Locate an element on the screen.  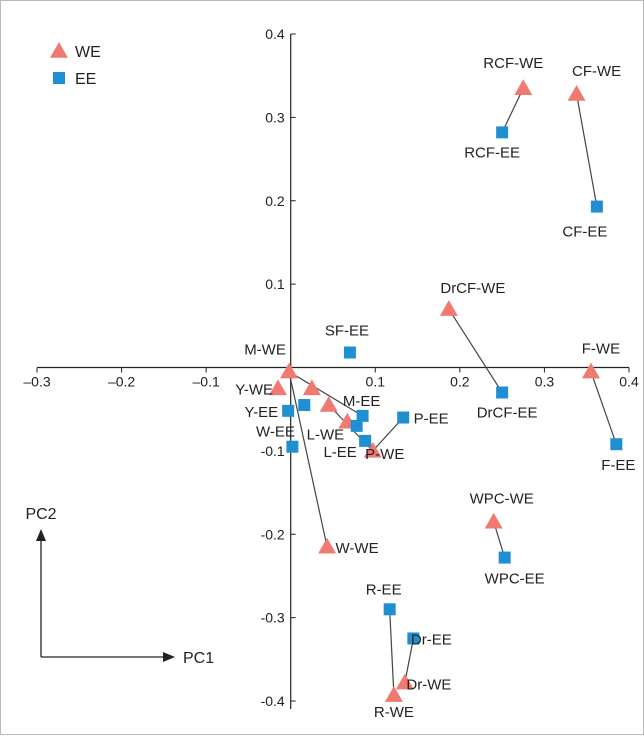
point-label: Dr-WE is located at coordinates (428, 685).